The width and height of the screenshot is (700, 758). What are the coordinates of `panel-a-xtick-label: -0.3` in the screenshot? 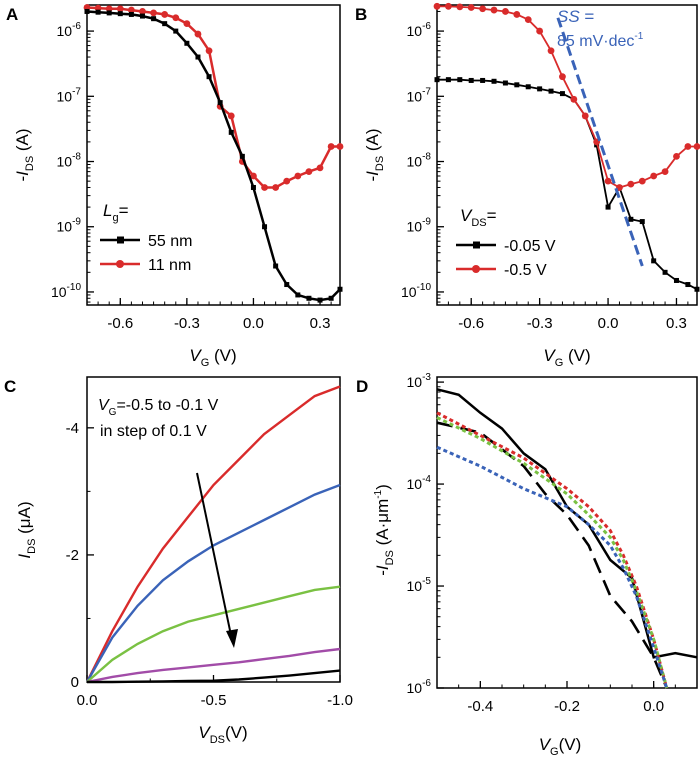 It's located at (187, 323).